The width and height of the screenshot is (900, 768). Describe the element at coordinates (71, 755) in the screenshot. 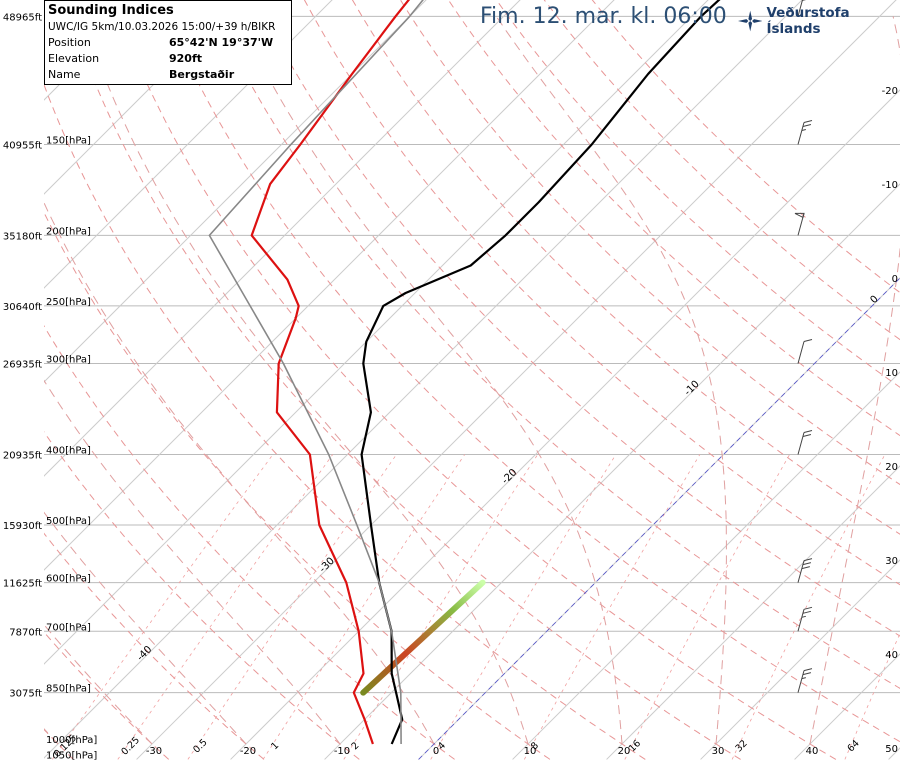

I see `pressure-label: 1050[hPa]` at that location.